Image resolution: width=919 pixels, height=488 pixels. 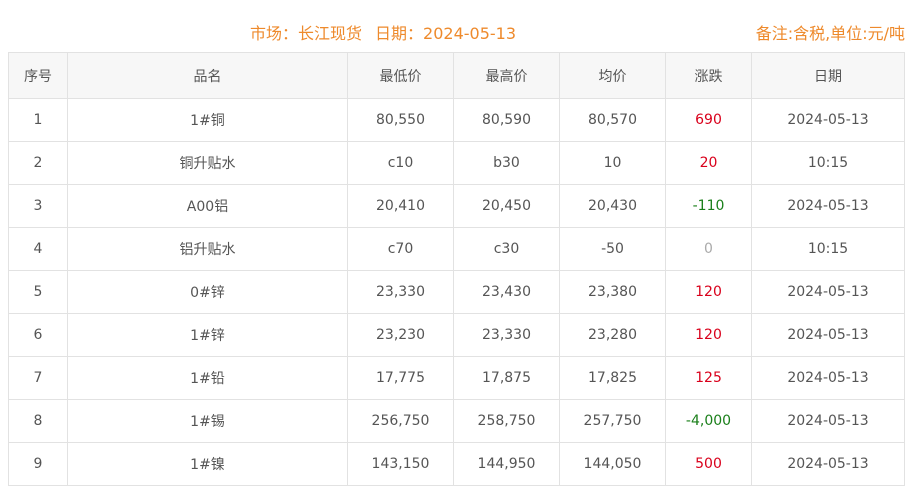 I want to click on table-row: 3 A00铝 20,410 20,450 20,430 -110 2024-05-13, so click(x=456, y=206).